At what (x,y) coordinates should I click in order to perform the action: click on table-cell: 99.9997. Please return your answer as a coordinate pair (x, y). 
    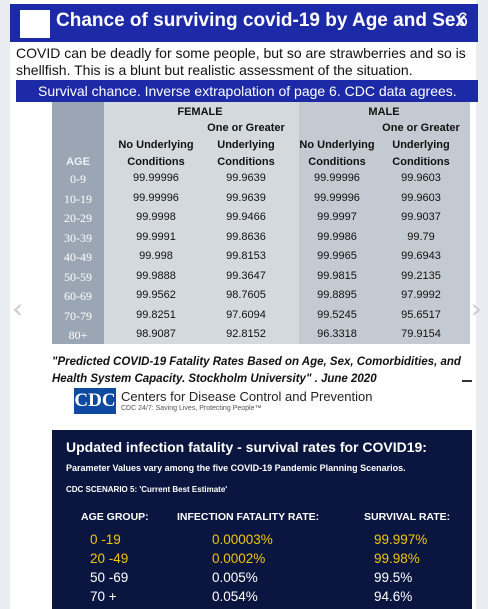
    Looking at the image, I should click on (337, 217).